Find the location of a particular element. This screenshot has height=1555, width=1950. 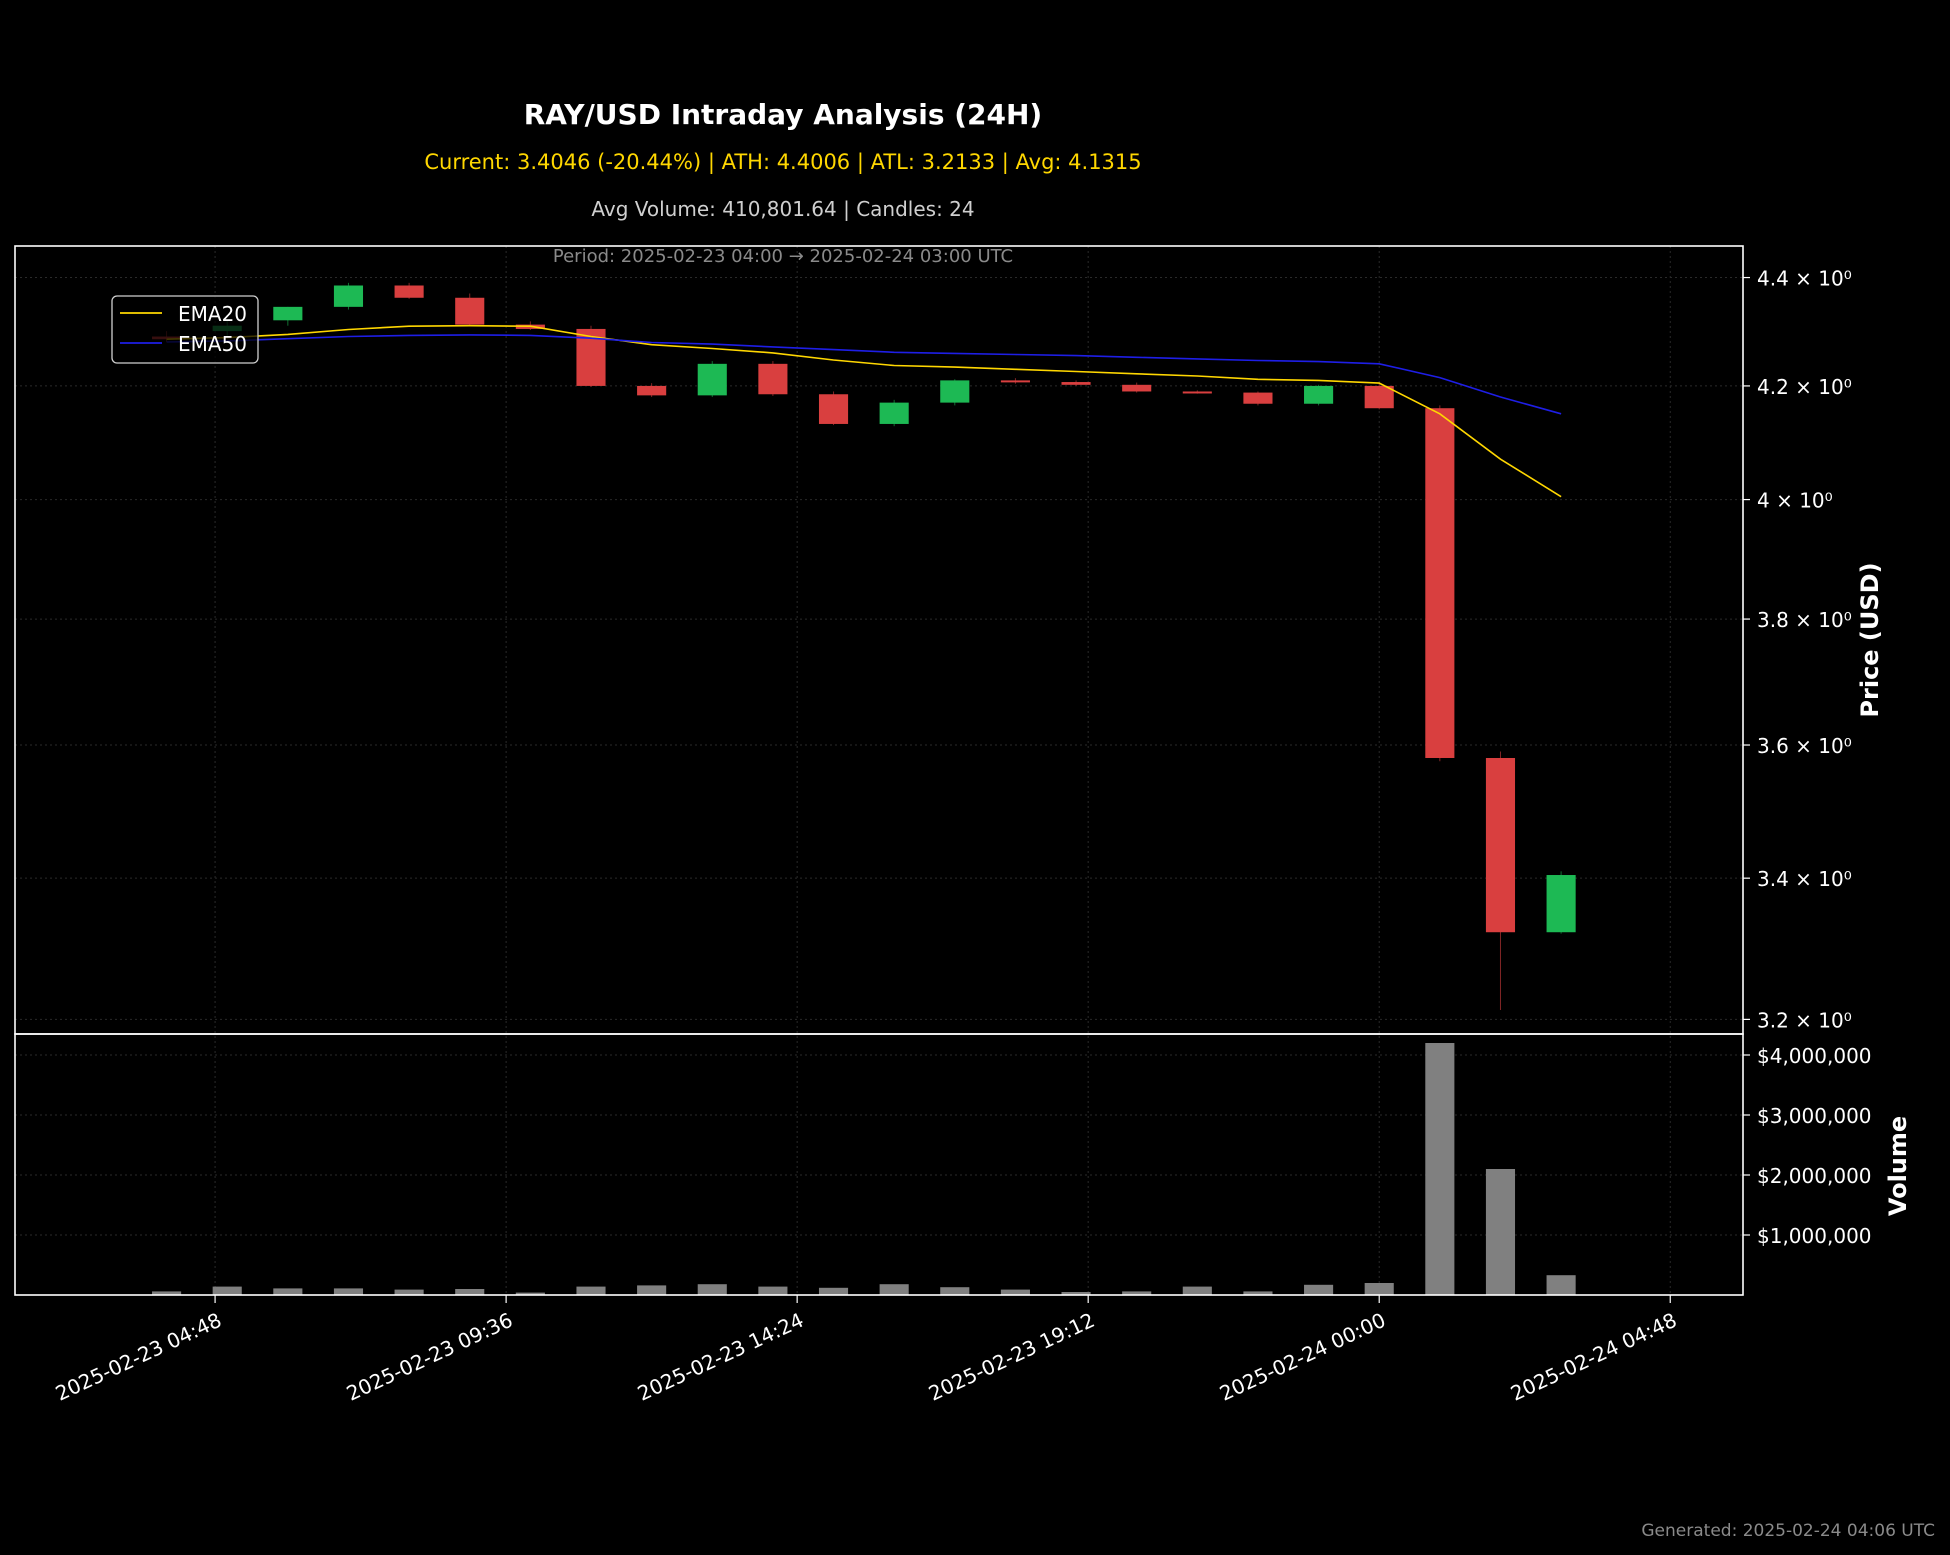

time-tick-label: 2025-02-23 19:12 is located at coordinates (1011, 1357).